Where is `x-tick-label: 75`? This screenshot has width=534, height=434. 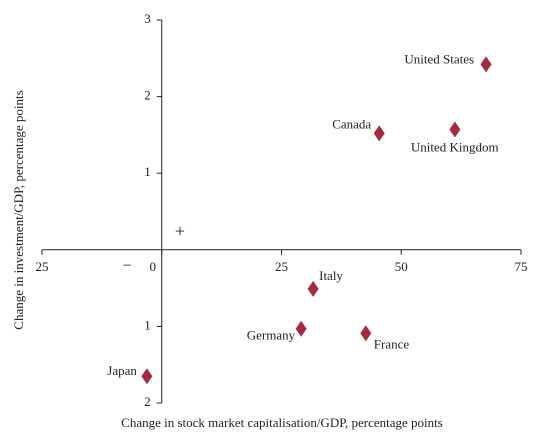 x-tick-label: 75 is located at coordinates (521, 266).